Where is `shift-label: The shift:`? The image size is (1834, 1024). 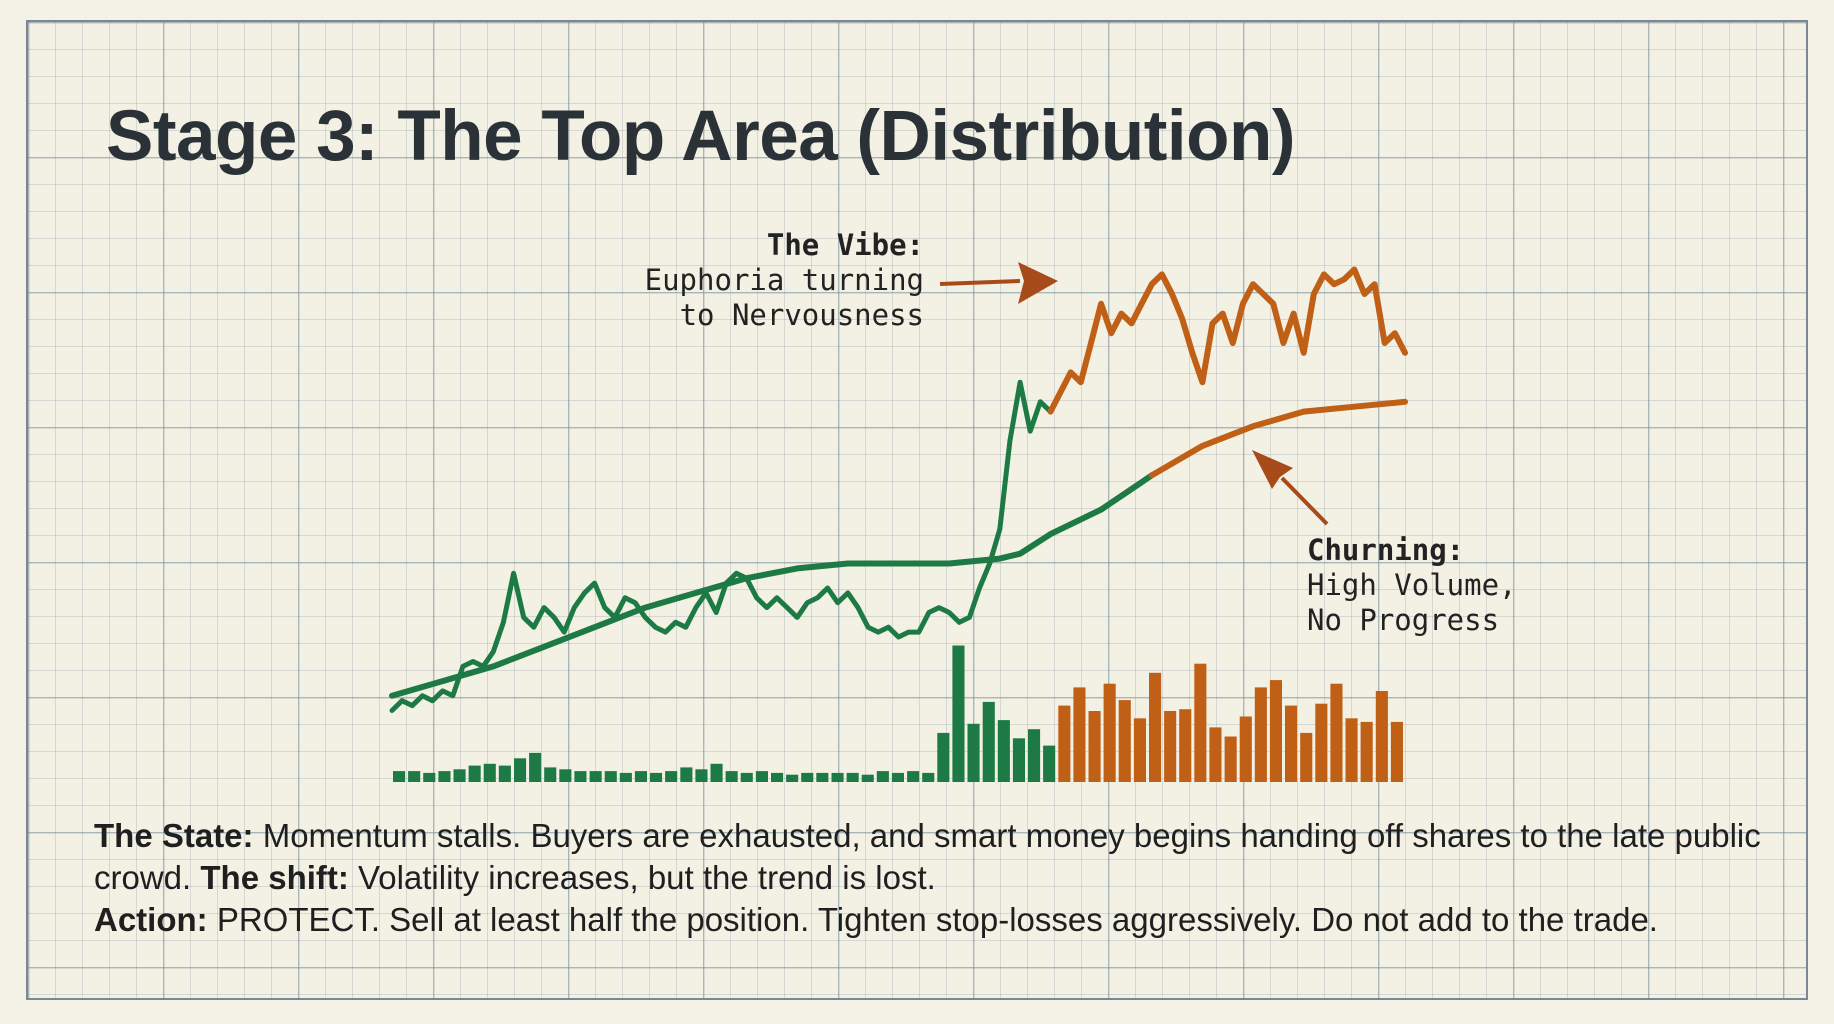 shift-label: The shift: is located at coordinates (274, 877).